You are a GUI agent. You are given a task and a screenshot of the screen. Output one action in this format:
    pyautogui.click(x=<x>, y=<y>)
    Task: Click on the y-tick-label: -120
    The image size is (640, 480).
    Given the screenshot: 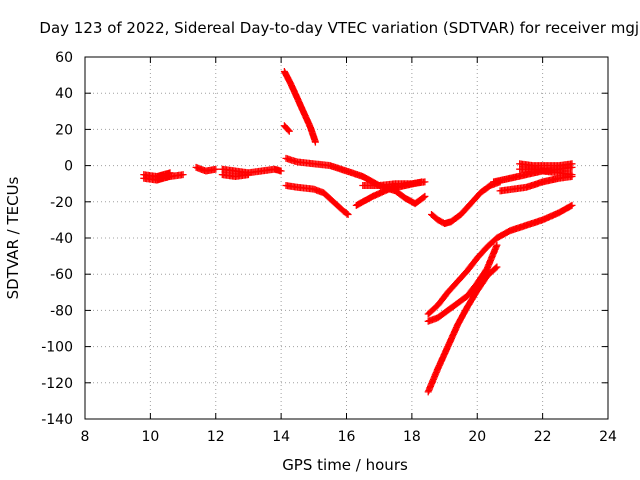 What is the action you would take?
    pyautogui.click(x=57, y=384)
    